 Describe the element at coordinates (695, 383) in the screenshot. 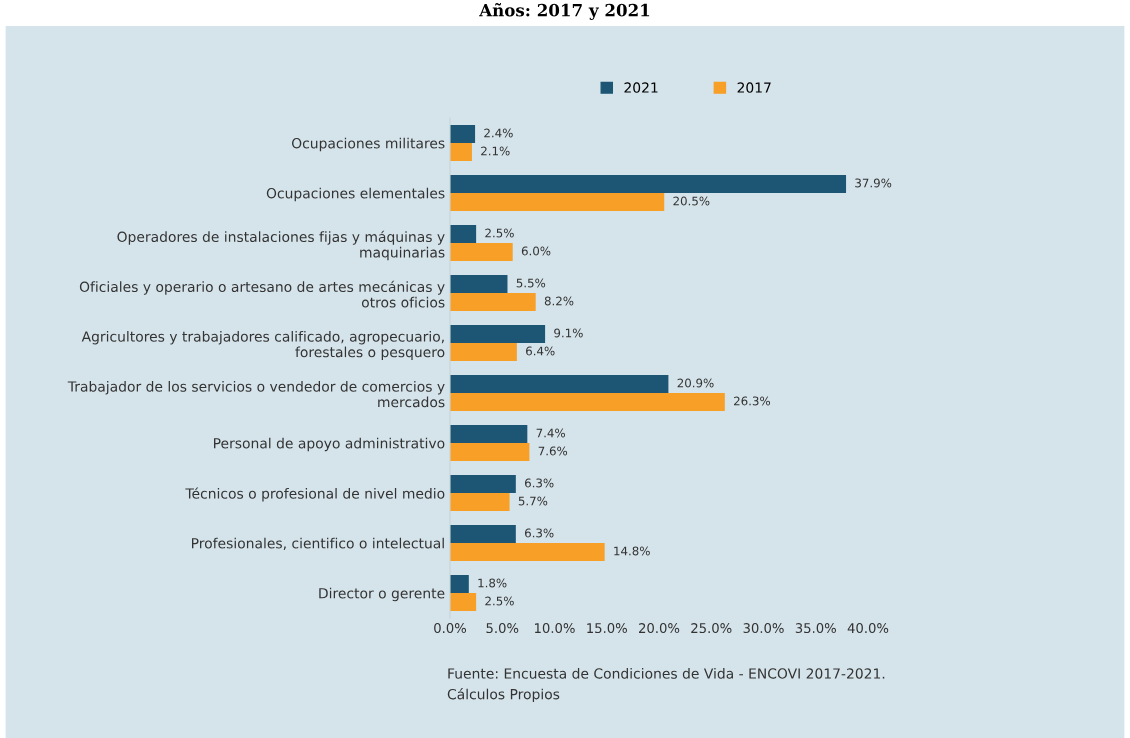

I see `data-label: 20.9%` at that location.